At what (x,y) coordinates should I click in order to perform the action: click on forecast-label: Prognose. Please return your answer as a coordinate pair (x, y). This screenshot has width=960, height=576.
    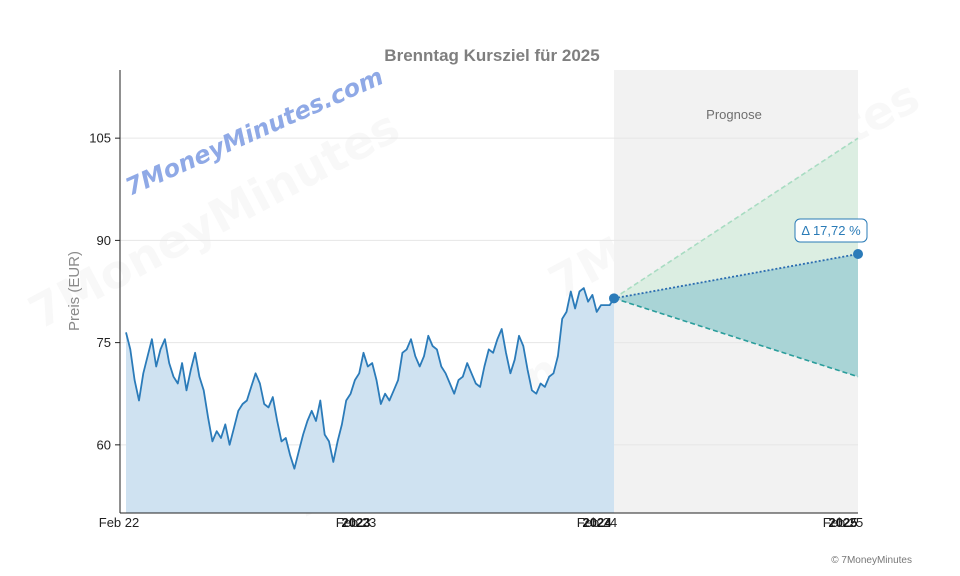
    Looking at the image, I should click on (734, 114).